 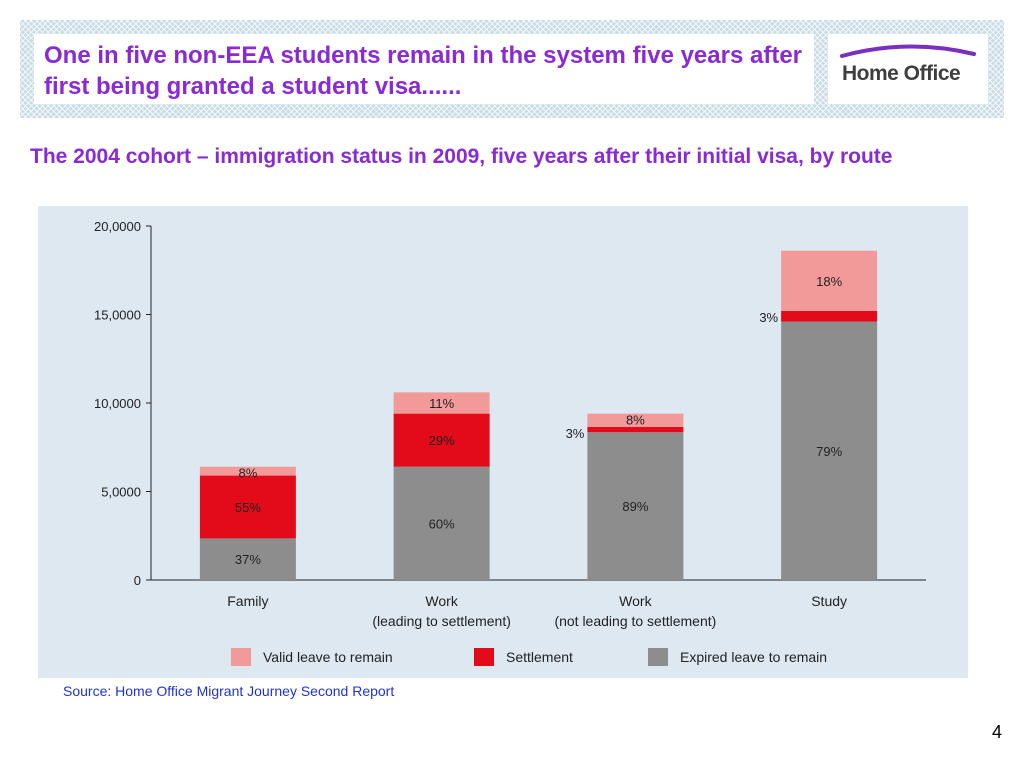 What do you see at coordinates (441, 621) in the screenshot?
I see `x-tick-label: (leading to settlement)` at bounding box center [441, 621].